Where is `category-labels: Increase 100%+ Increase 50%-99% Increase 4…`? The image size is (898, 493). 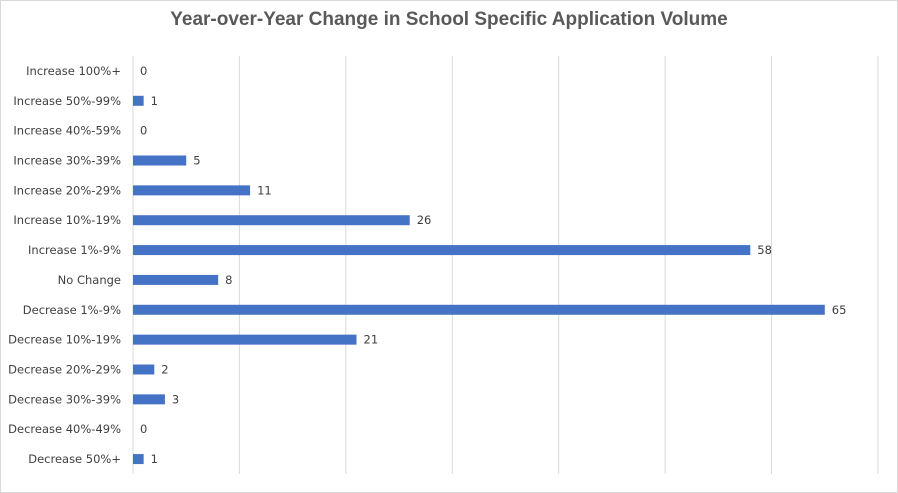 category-labels: Increase 100%+ Increase 50%-99% Increase 4… is located at coordinates (64, 265).